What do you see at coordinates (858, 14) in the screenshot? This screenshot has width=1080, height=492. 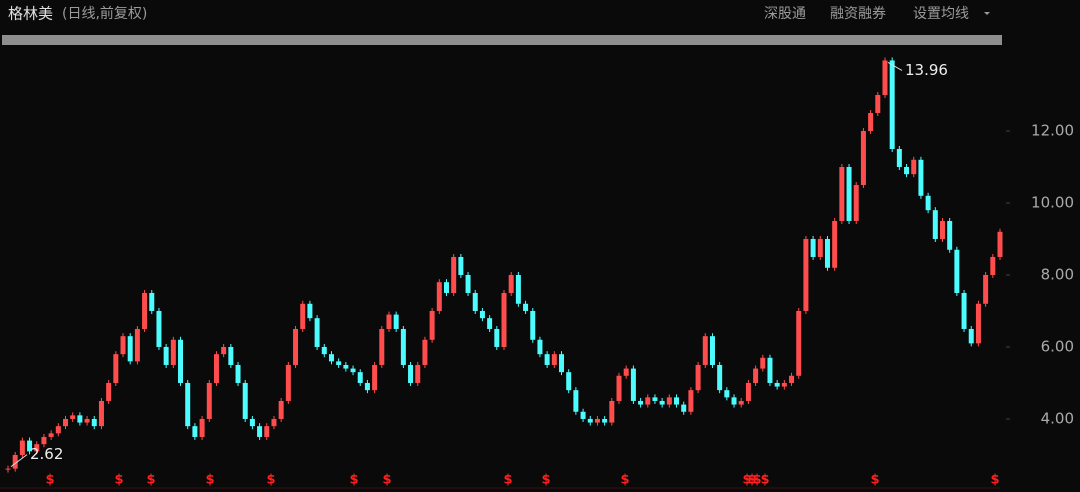 I see `action: 融资融券` at bounding box center [858, 14].